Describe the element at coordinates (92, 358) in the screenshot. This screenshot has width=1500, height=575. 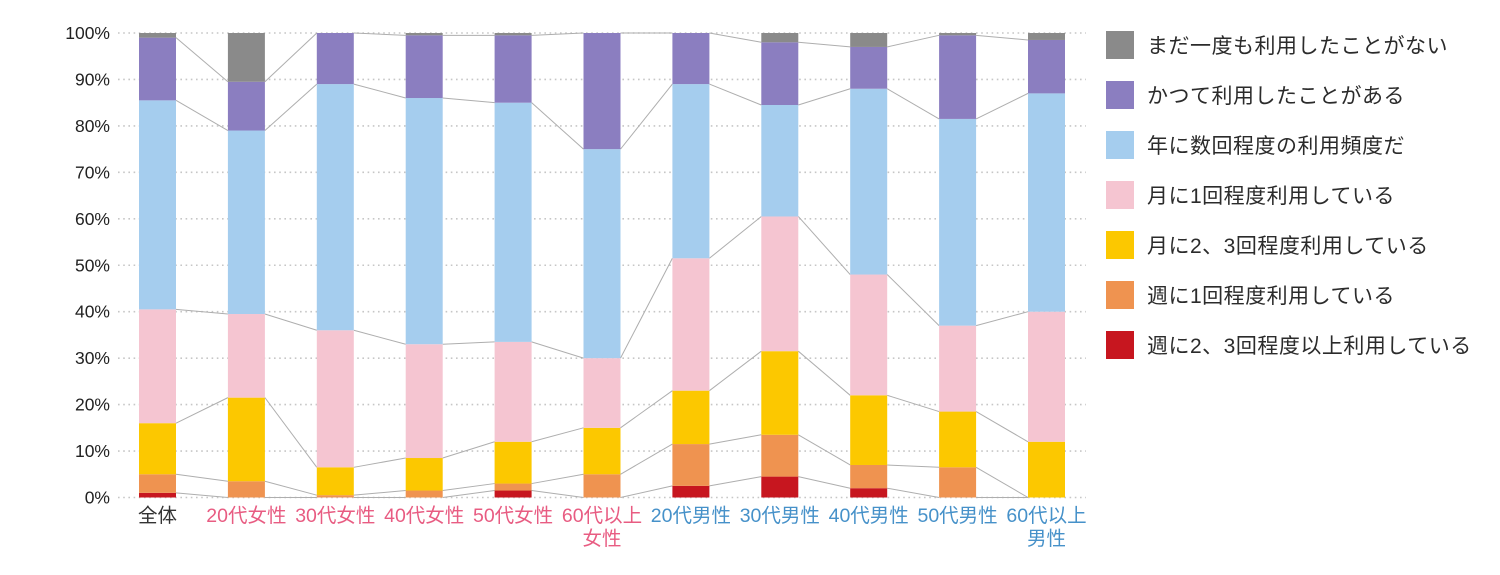
I see `y-axis-tick-label: 30%` at that location.